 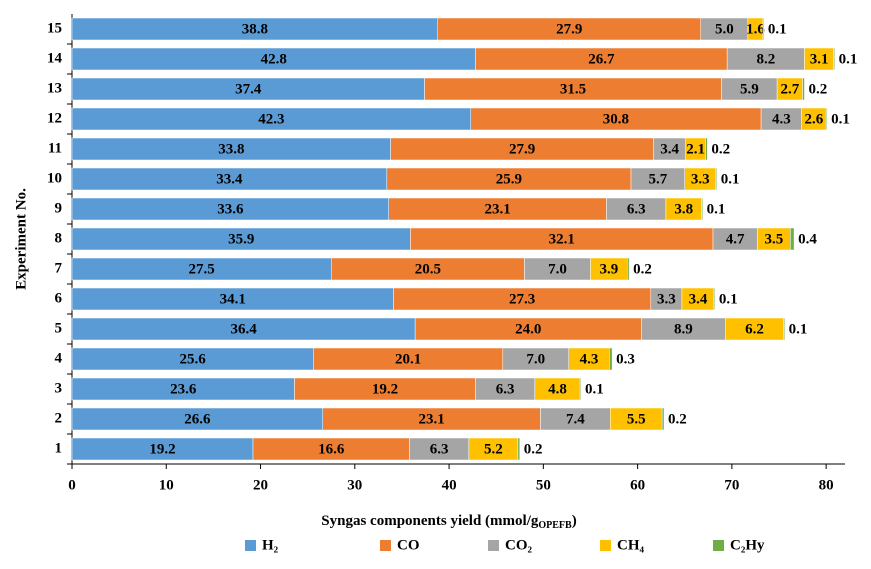 I want to click on value-label: 20.5, so click(x=428, y=269).